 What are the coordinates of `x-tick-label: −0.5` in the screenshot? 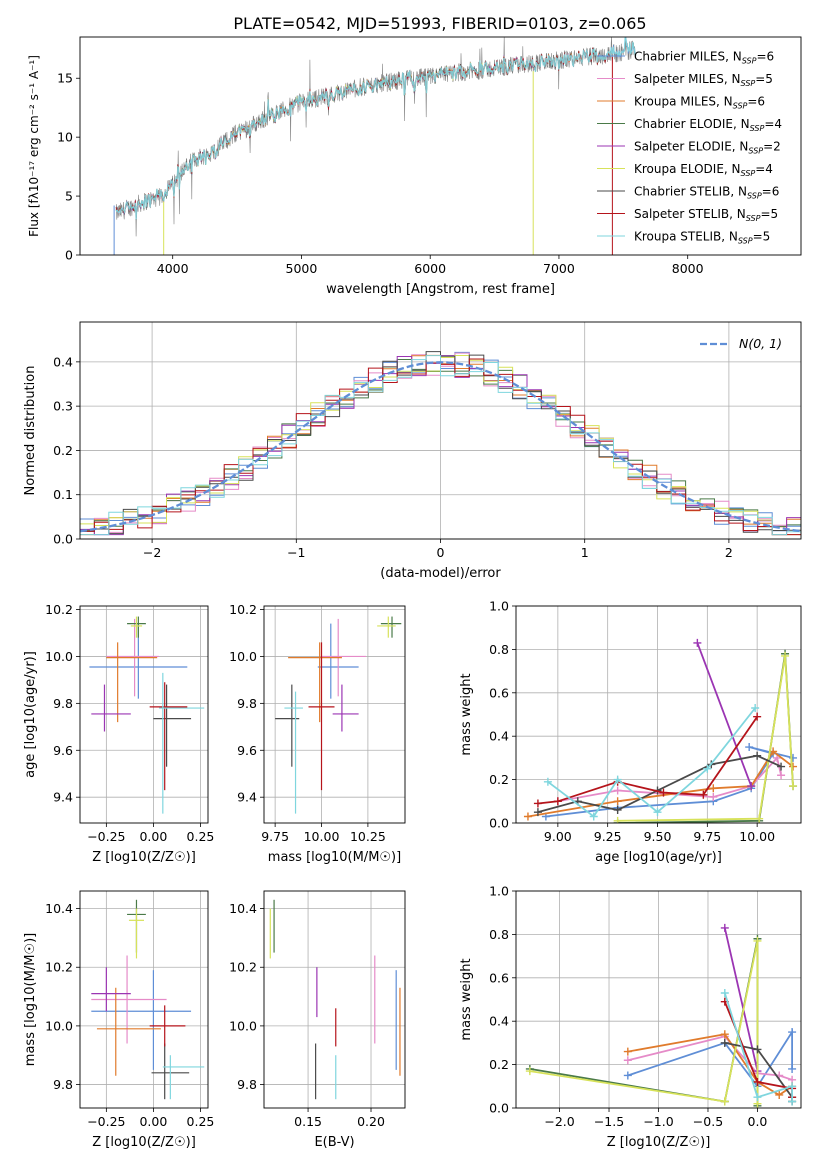 It's located at (708, 1121).